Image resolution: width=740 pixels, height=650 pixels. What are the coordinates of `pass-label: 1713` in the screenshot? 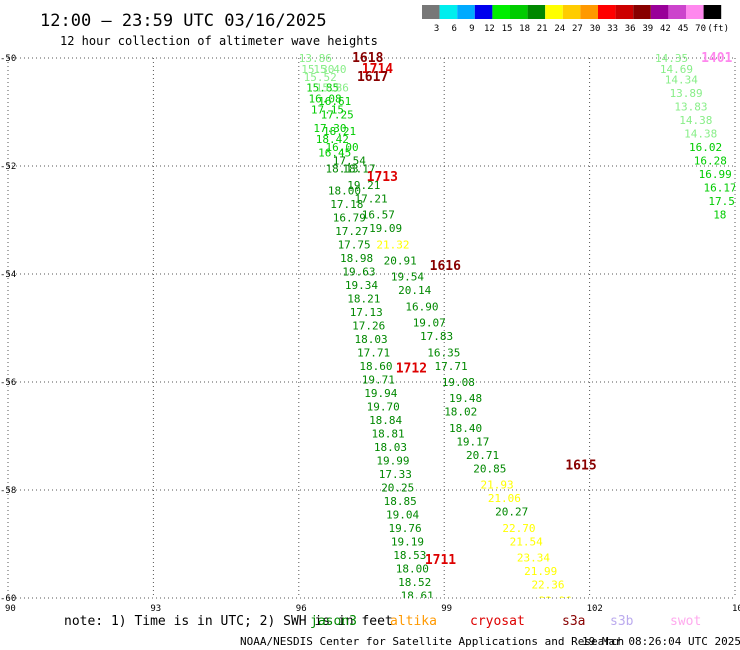 It's located at (382, 177).